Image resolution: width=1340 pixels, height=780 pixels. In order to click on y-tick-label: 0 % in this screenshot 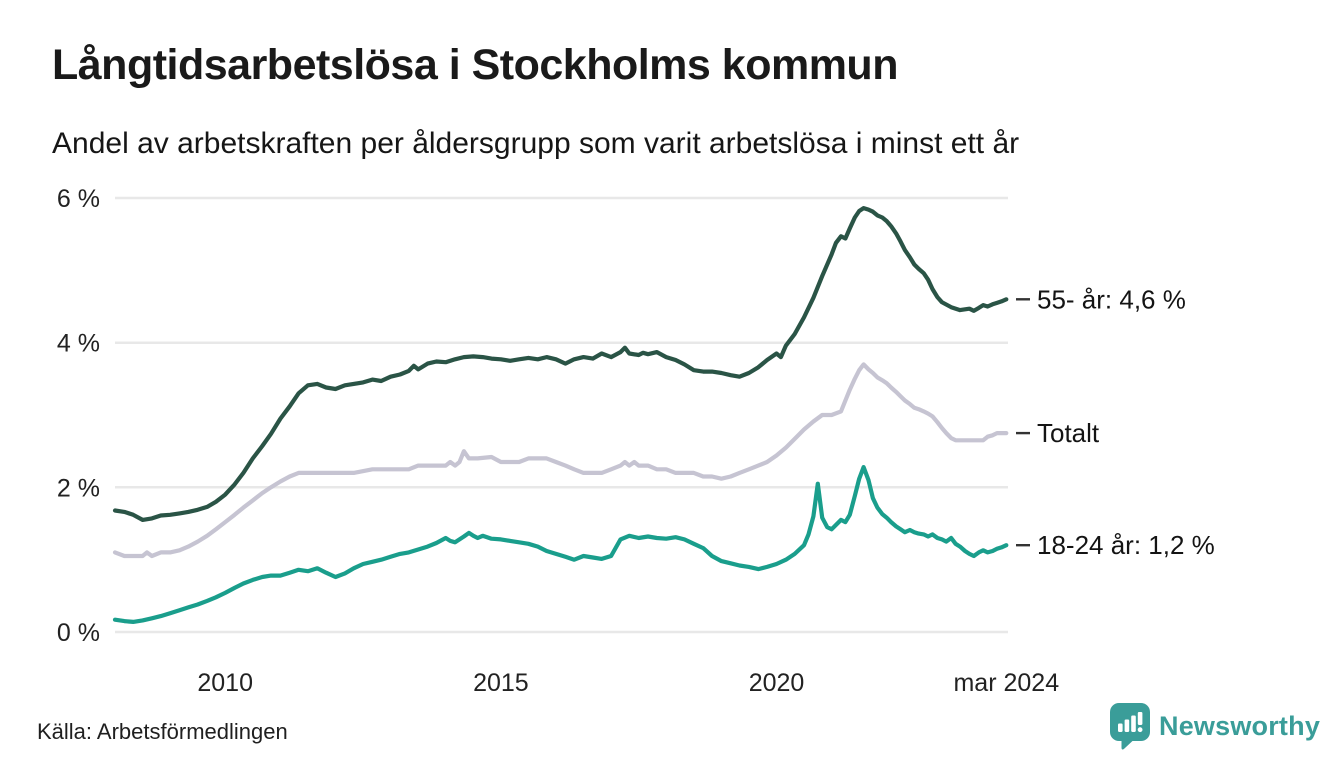, I will do `click(78, 633)`.